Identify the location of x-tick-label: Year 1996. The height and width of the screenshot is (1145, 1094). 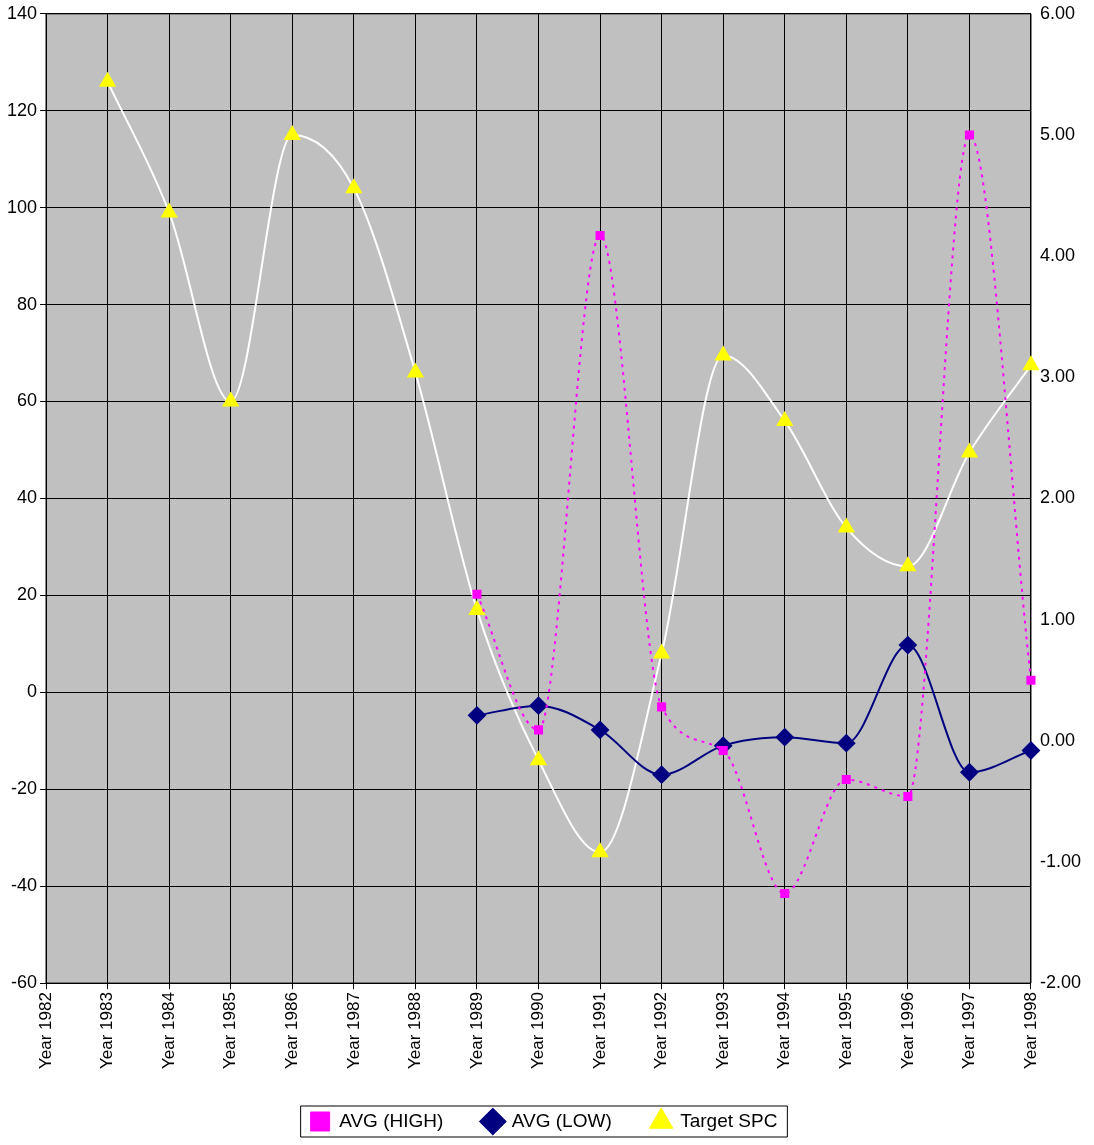
(907, 1030).